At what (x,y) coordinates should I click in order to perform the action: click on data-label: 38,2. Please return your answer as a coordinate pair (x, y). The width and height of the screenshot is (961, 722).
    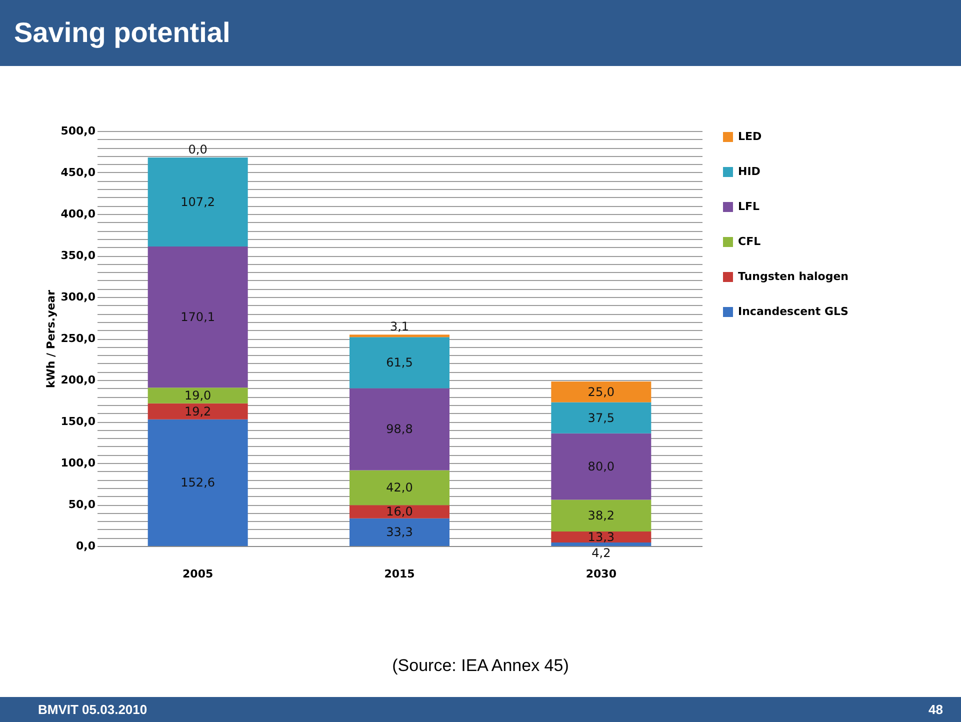
    Looking at the image, I should click on (601, 515).